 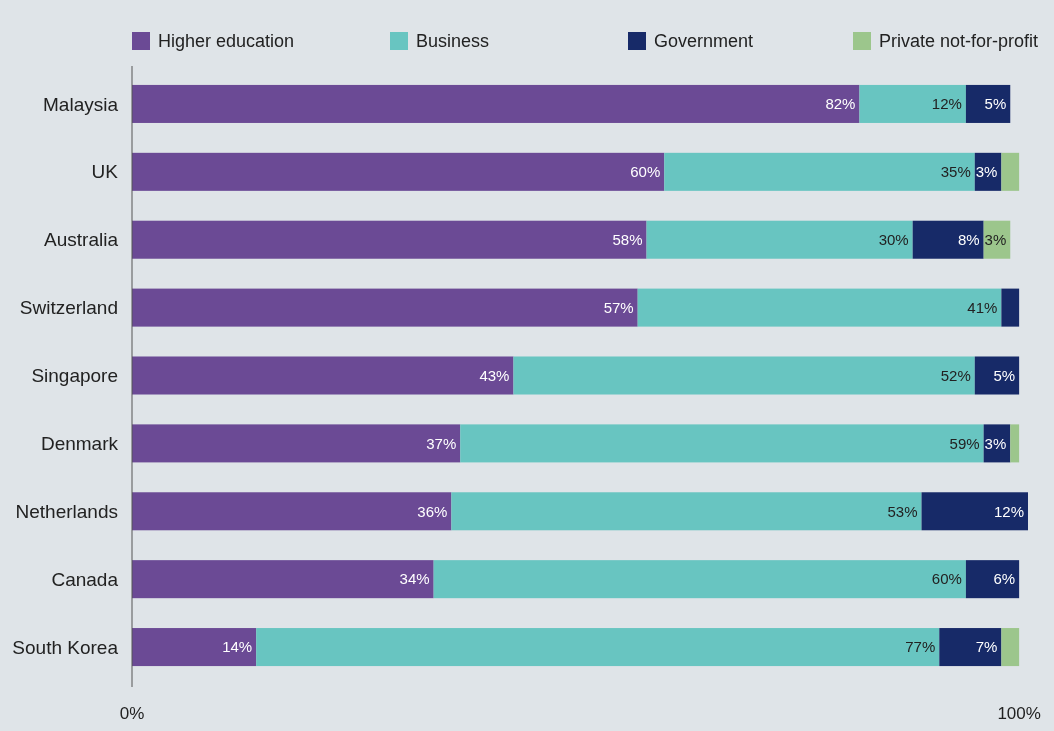 What do you see at coordinates (453, 41) in the screenshot?
I see `legend-label: Business` at bounding box center [453, 41].